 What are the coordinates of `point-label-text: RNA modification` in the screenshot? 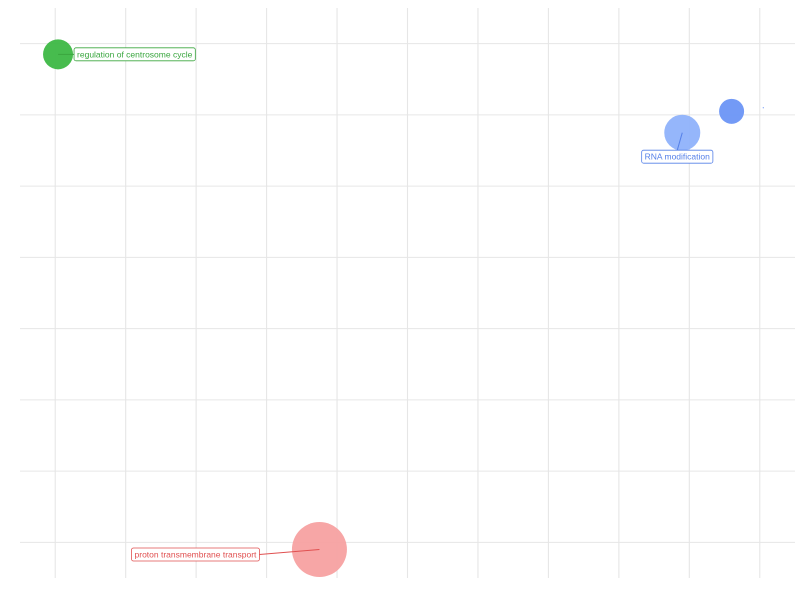 It's located at (677, 157).